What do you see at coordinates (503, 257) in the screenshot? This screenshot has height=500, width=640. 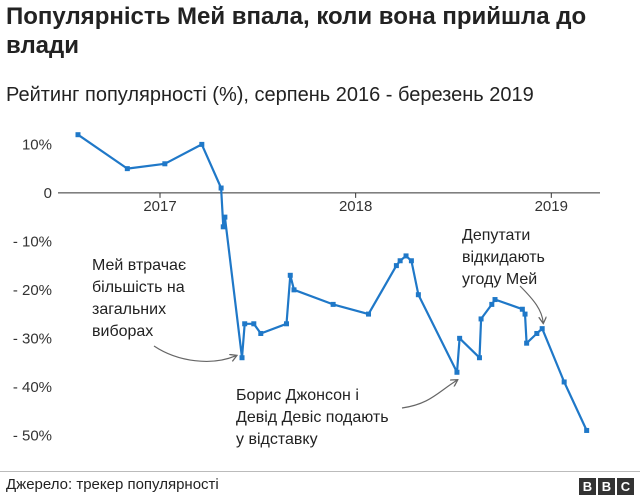 I see `annotation-text-line: відкидають` at bounding box center [503, 257].